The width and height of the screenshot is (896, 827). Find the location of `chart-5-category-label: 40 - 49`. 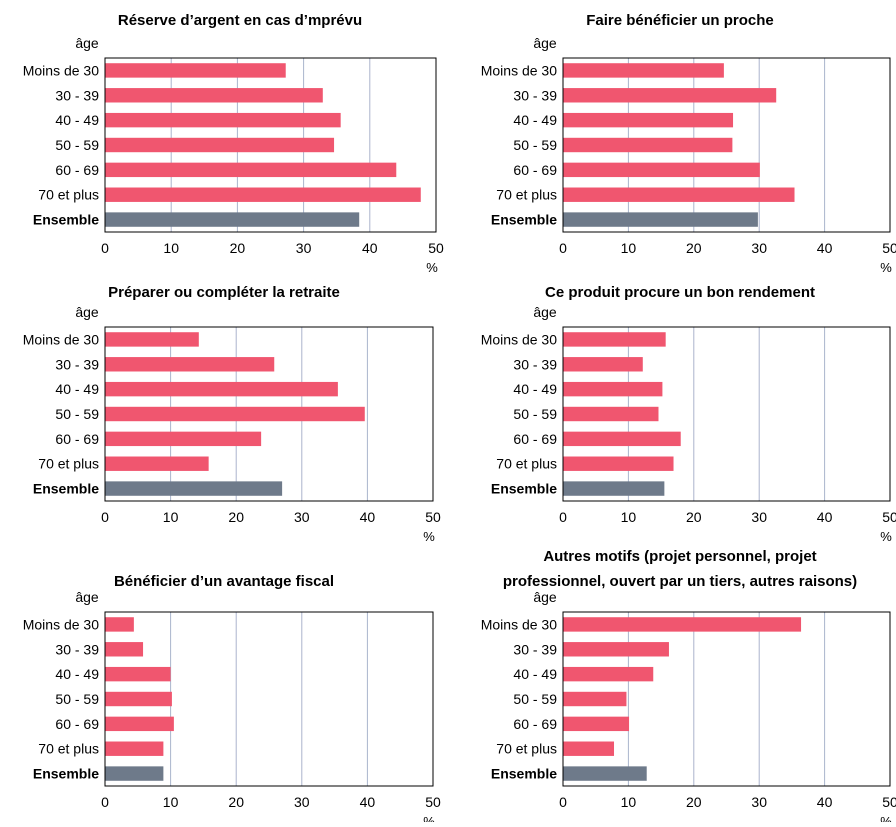

chart-5-category-label: 40 - 49 is located at coordinates (77, 674).